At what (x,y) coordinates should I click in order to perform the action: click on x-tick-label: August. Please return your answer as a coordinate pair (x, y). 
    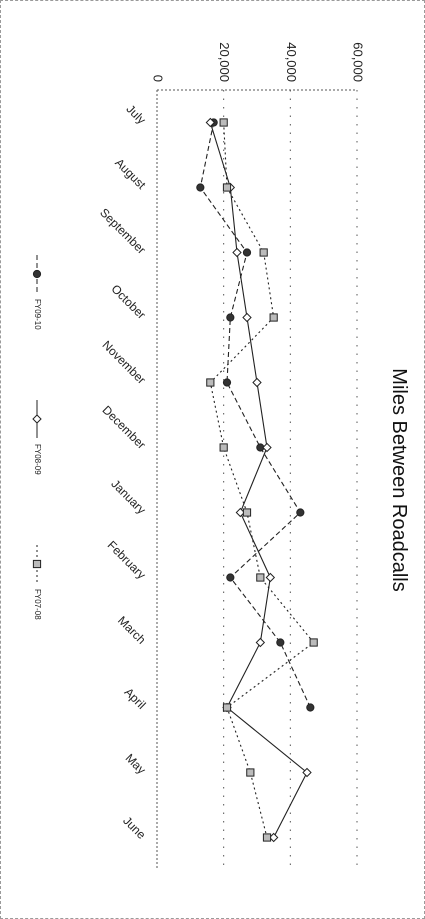
    Looking at the image, I should click on (130, 174).